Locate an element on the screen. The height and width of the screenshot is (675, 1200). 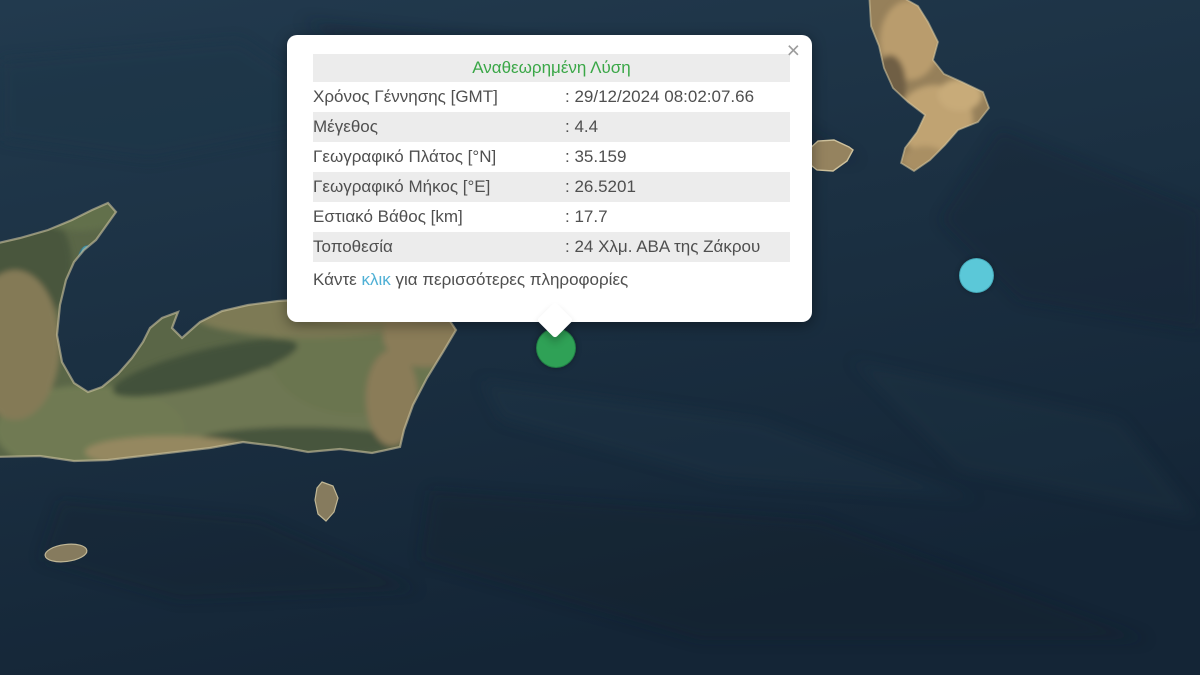
more-info-link: κλικ is located at coordinates (376, 279).